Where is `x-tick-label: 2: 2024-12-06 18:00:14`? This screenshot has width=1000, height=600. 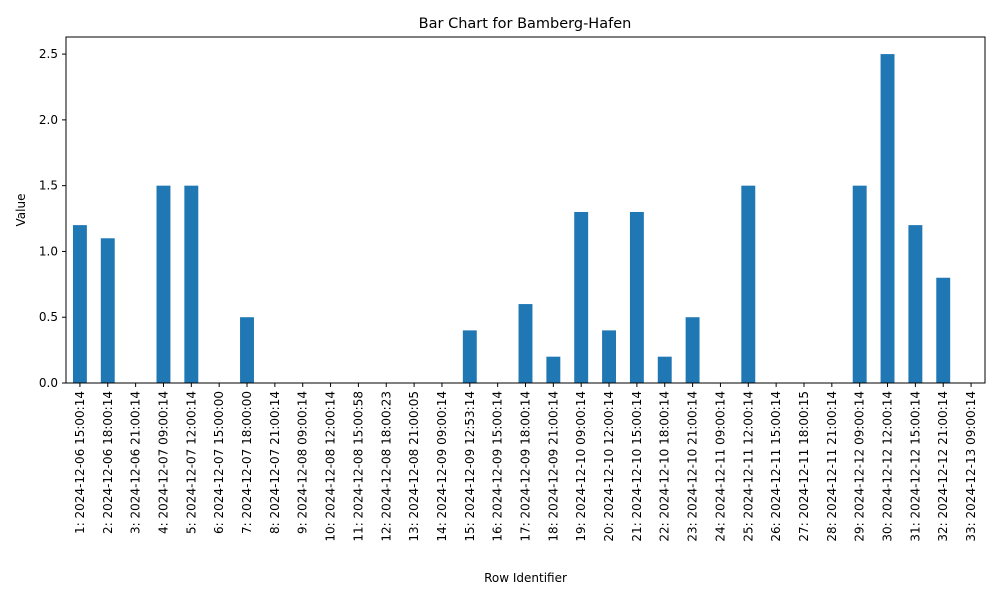 x-tick-label: 2: 2024-12-06 18:00:14 is located at coordinates (108, 462).